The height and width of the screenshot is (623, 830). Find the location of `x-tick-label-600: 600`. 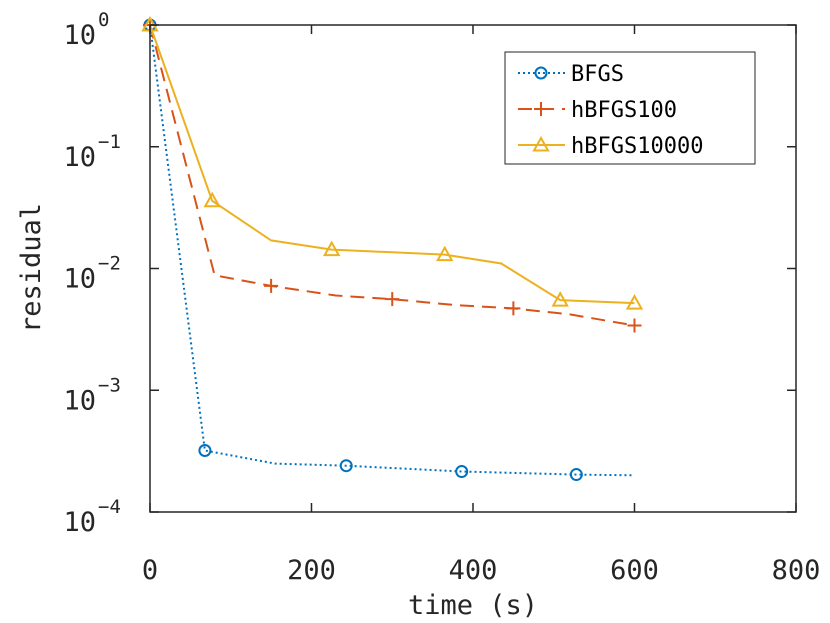

x-tick-label-600: 600 is located at coordinates (634, 570).